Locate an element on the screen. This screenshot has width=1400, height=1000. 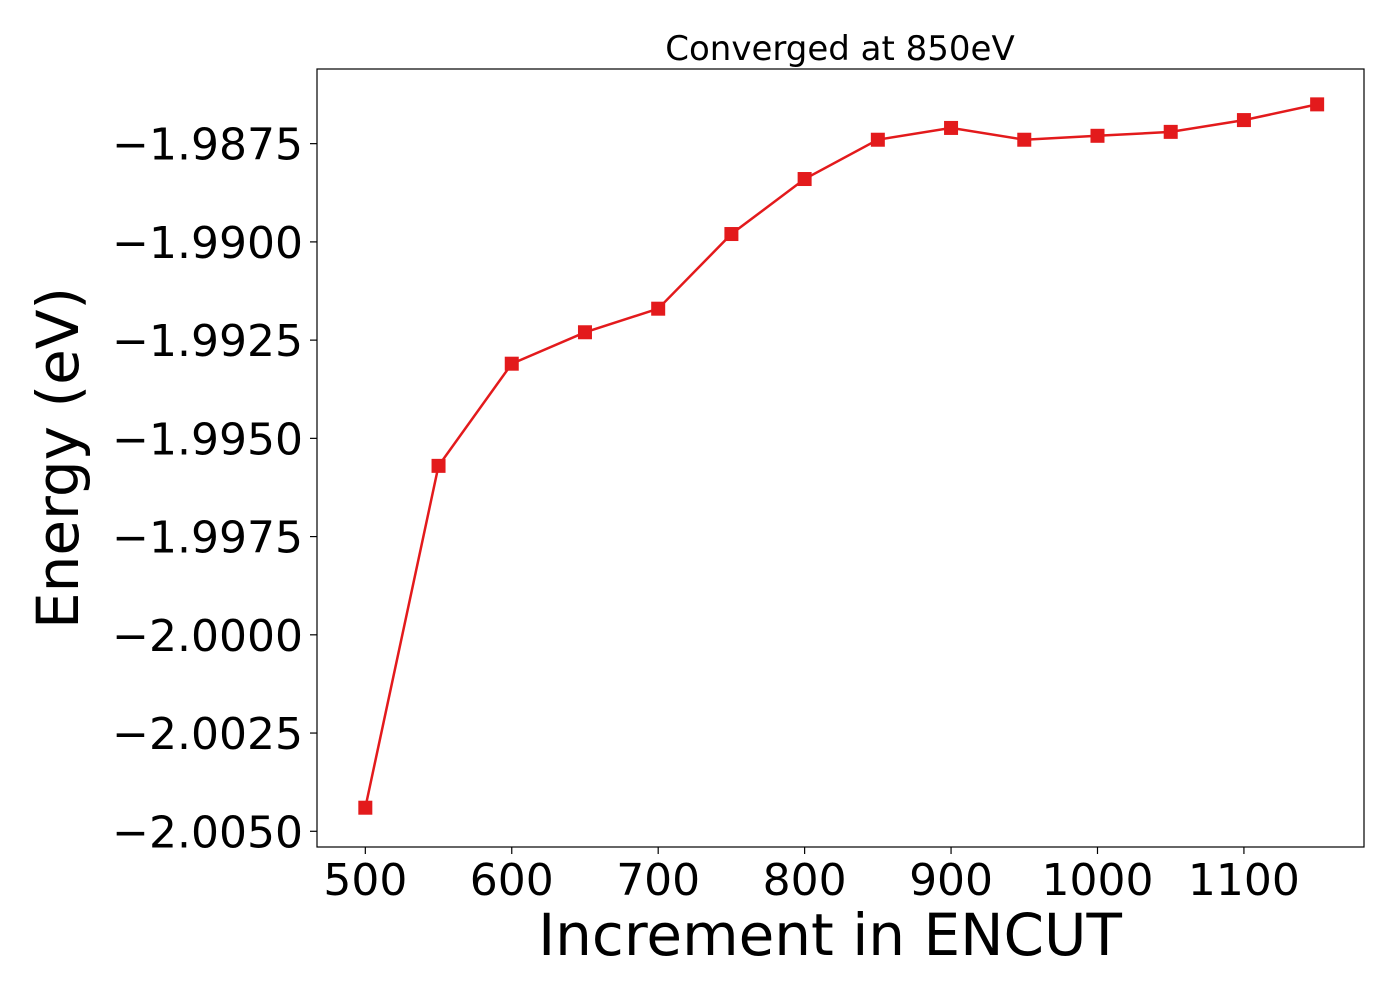
y-axis-title: Energy (eV) is located at coordinates (58, 458).